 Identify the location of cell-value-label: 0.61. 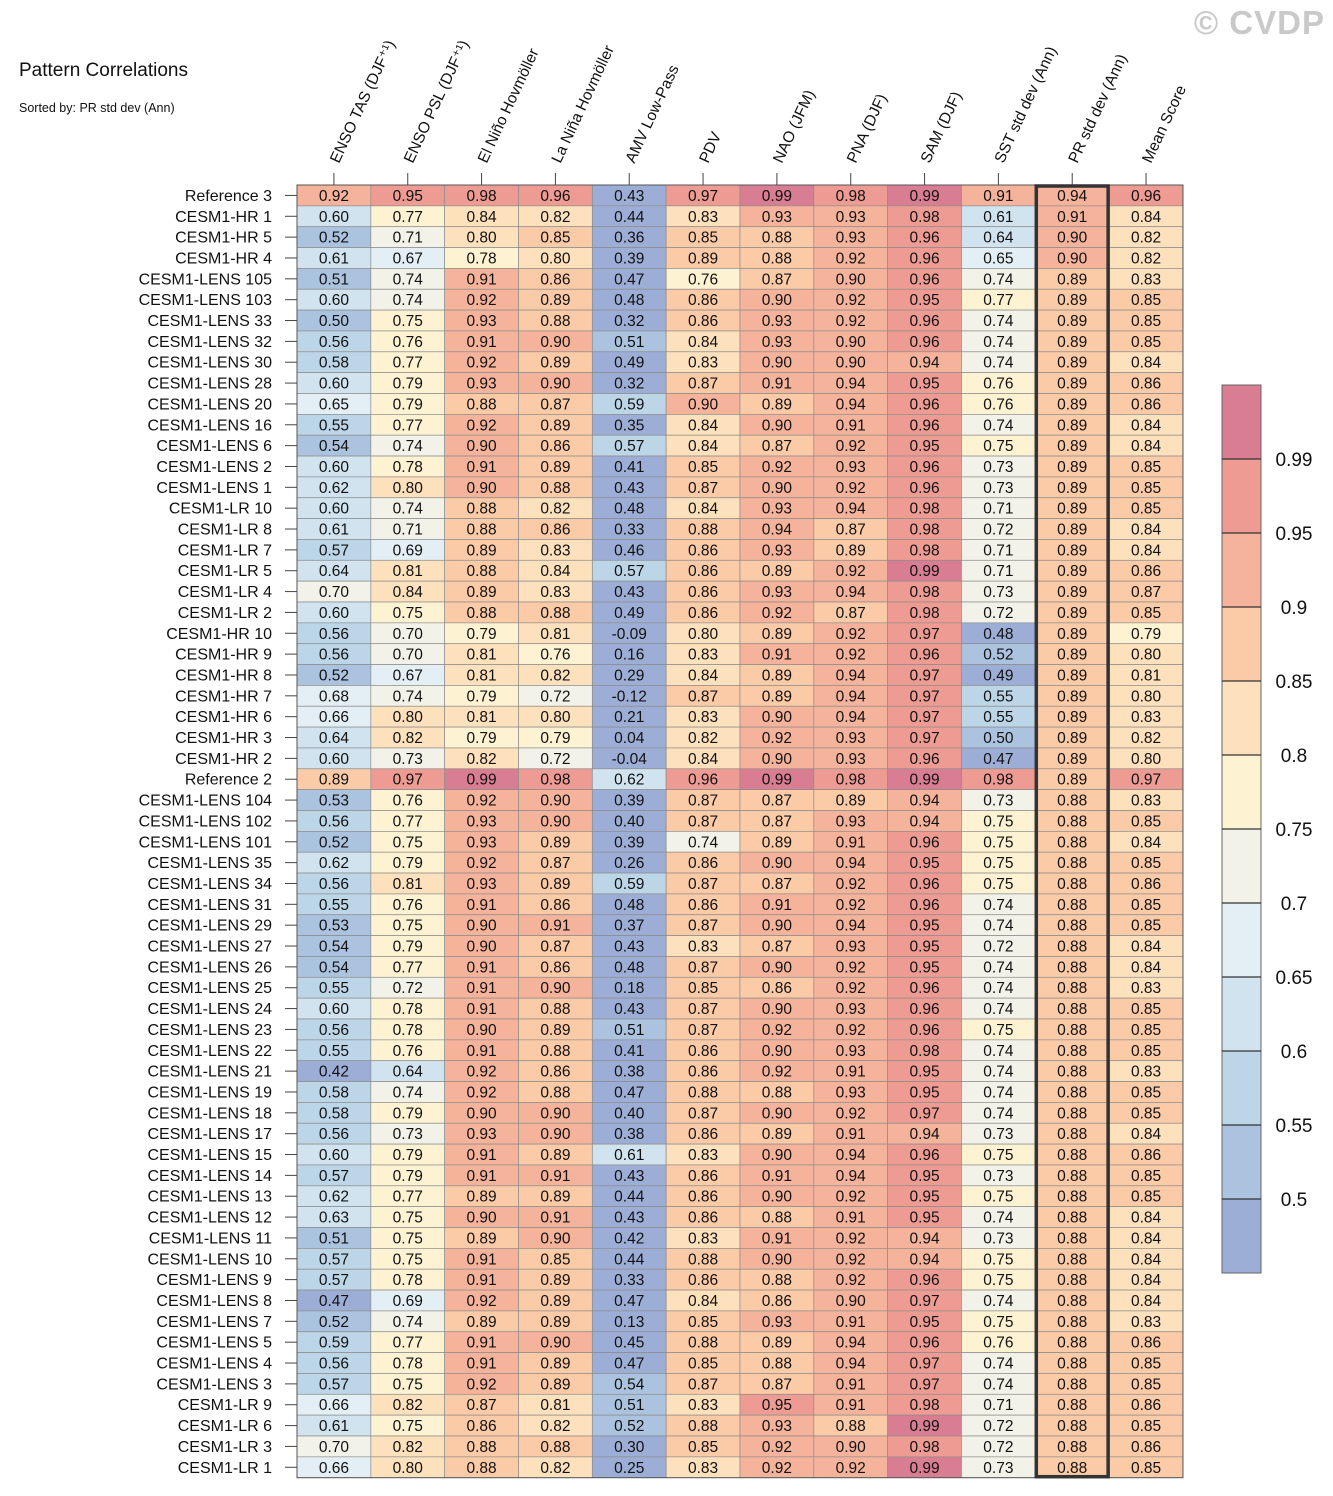
(334, 258).